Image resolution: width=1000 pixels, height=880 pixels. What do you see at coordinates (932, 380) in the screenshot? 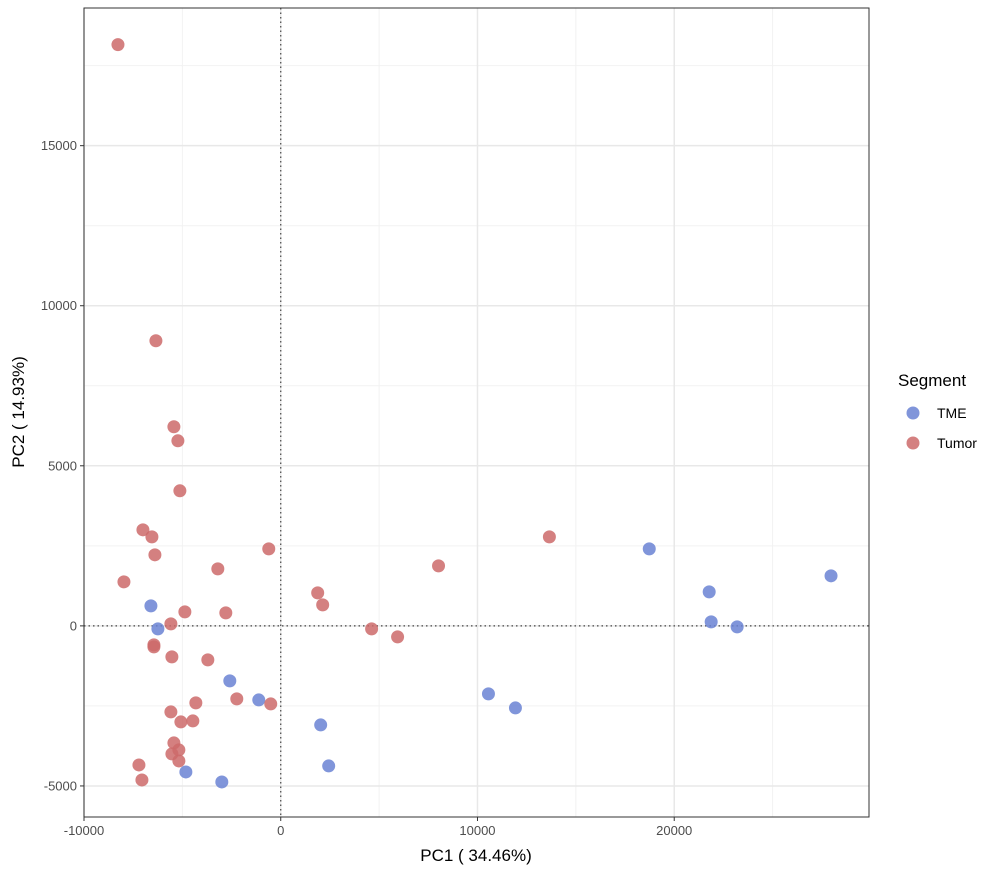
I see `legend-title: Segment` at bounding box center [932, 380].